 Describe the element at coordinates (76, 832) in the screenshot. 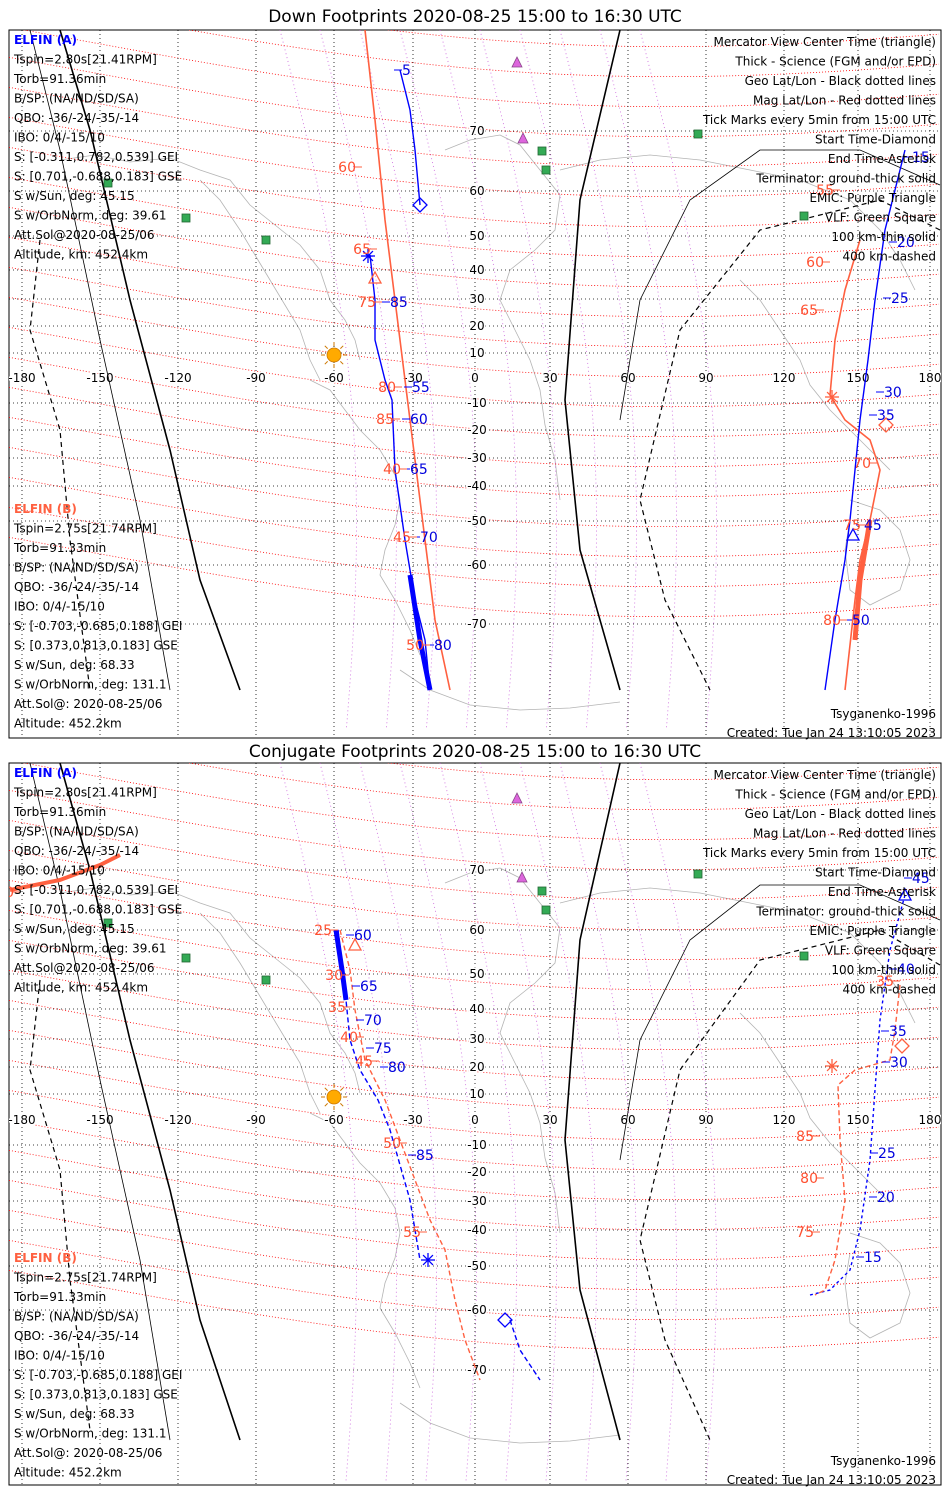

I see `elfin-a-info: B/SP: (NA/ND/SD/SA)` at that location.